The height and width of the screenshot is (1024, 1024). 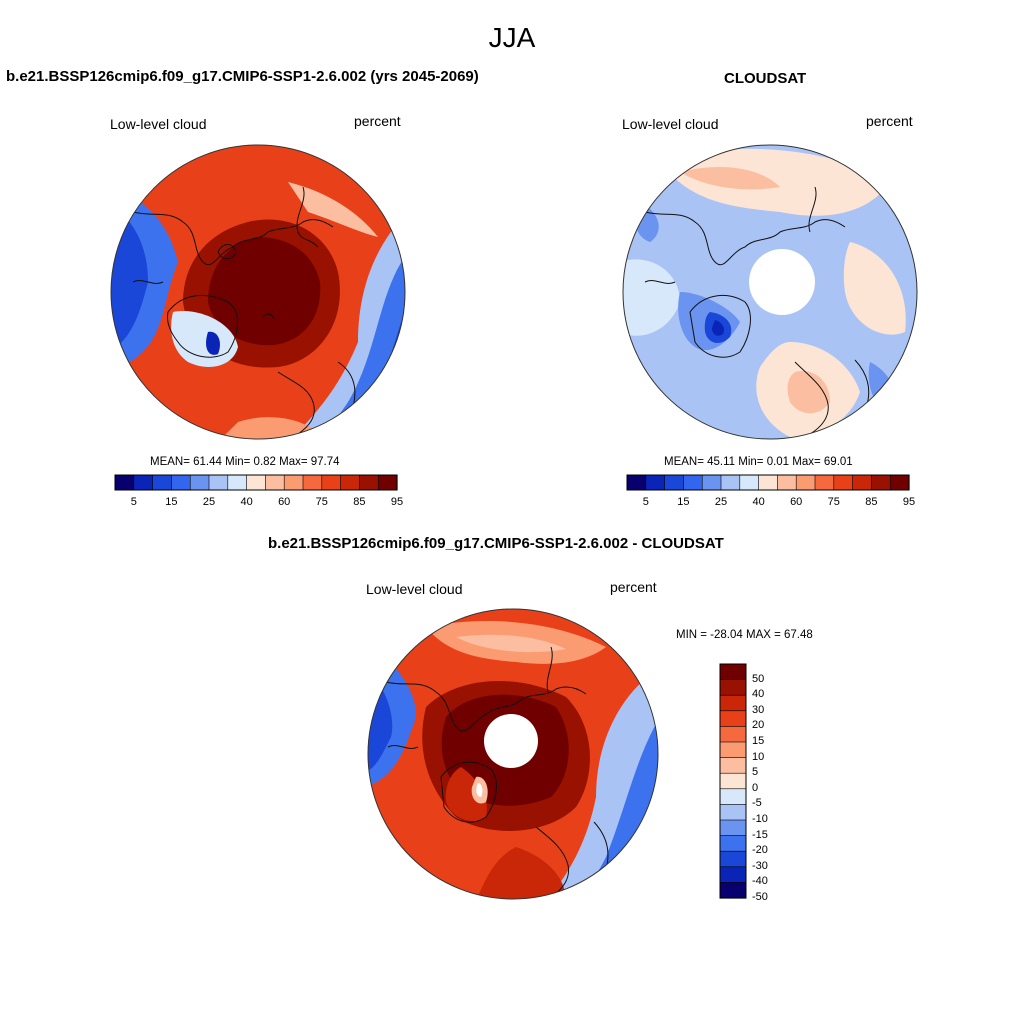 I want to click on diff-polar-map, so click(x=513, y=754).